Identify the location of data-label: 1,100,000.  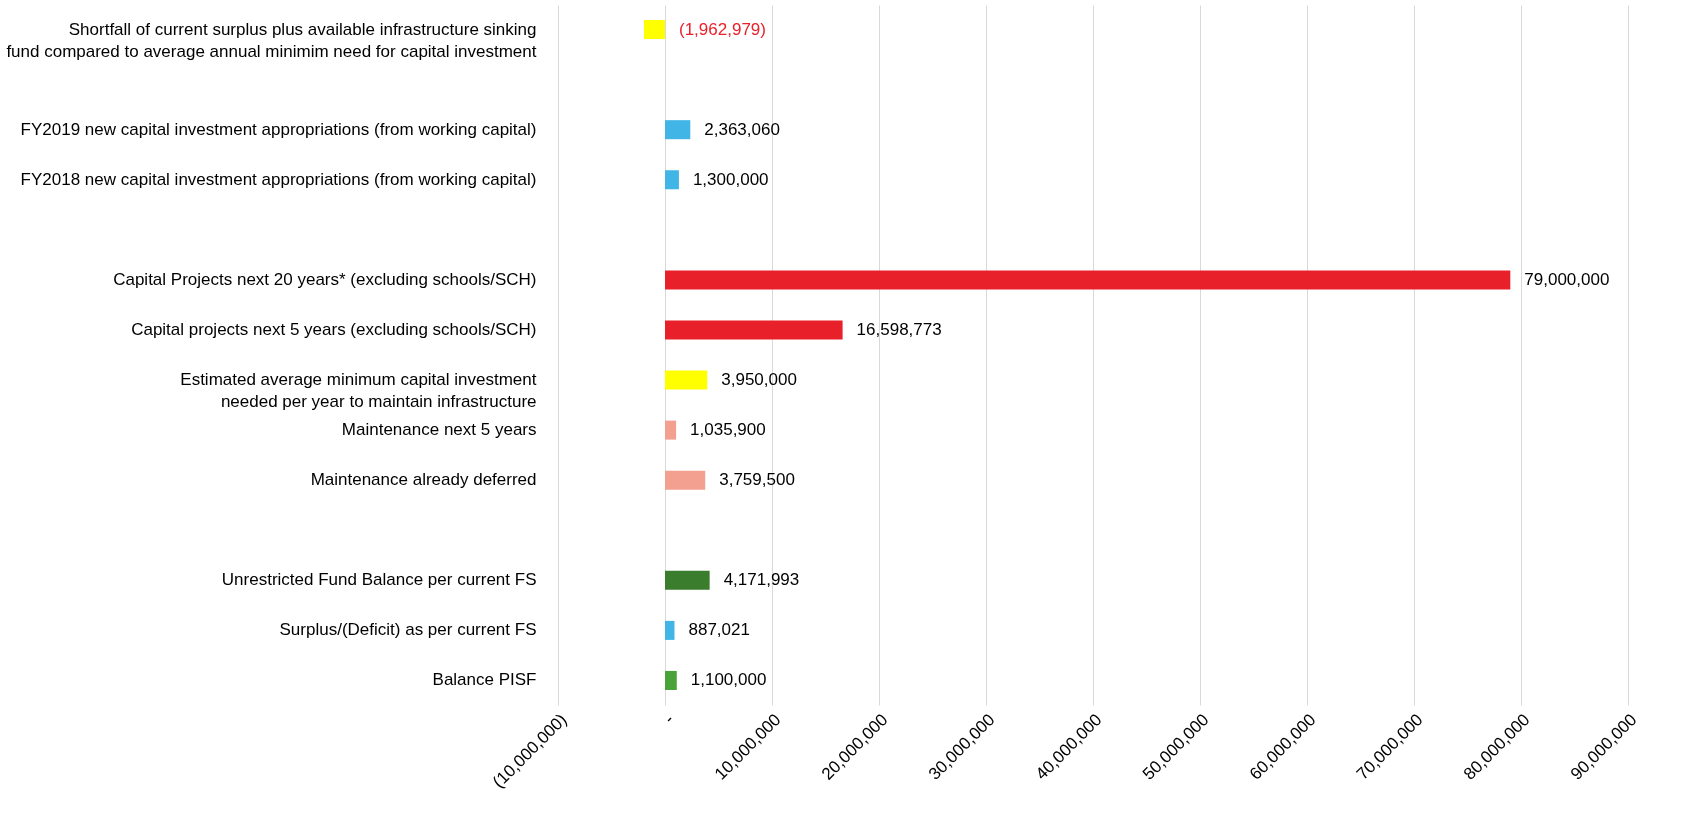
(728, 680).